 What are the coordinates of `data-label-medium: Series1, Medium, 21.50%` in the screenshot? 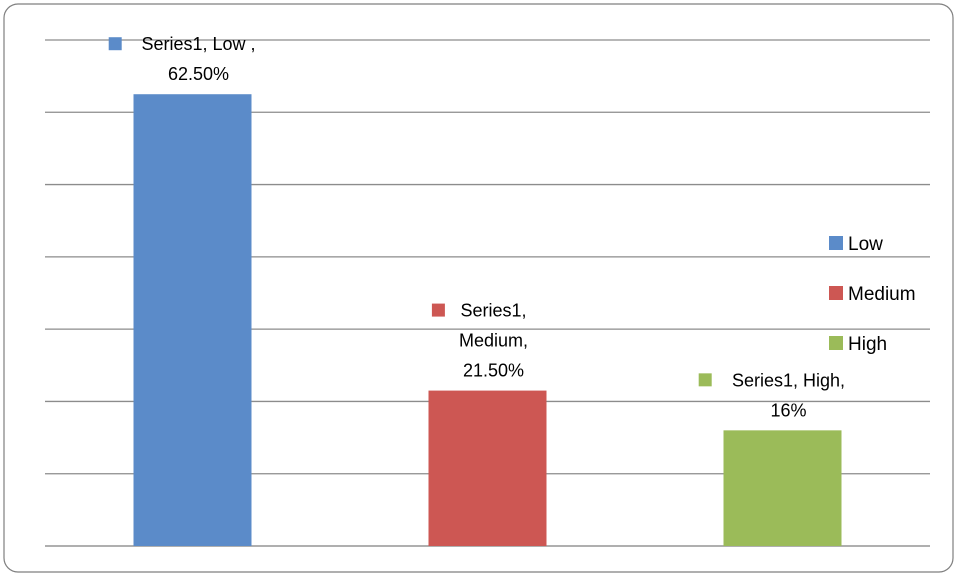 It's located at (479, 341).